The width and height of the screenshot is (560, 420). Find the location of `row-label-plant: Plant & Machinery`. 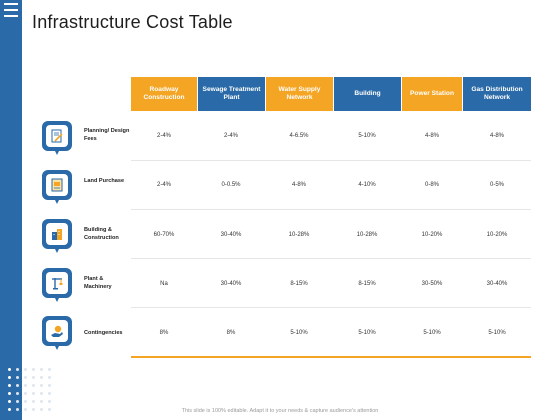

row-label-plant: Plant & Machinery is located at coordinates (98, 283).